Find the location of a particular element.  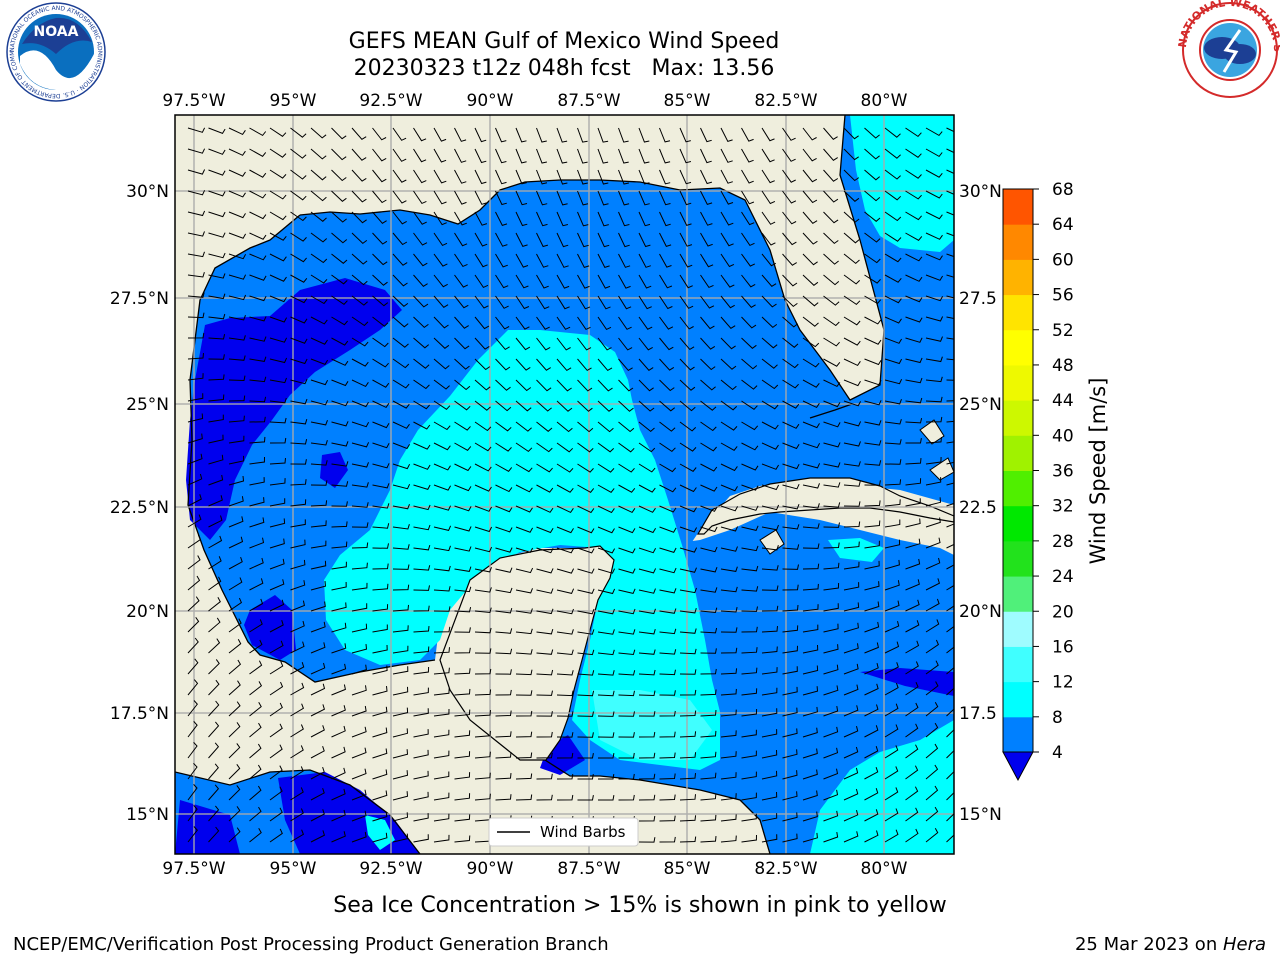

footer-date-text: 25 Mar 2023 on is located at coordinates (1149, 944).